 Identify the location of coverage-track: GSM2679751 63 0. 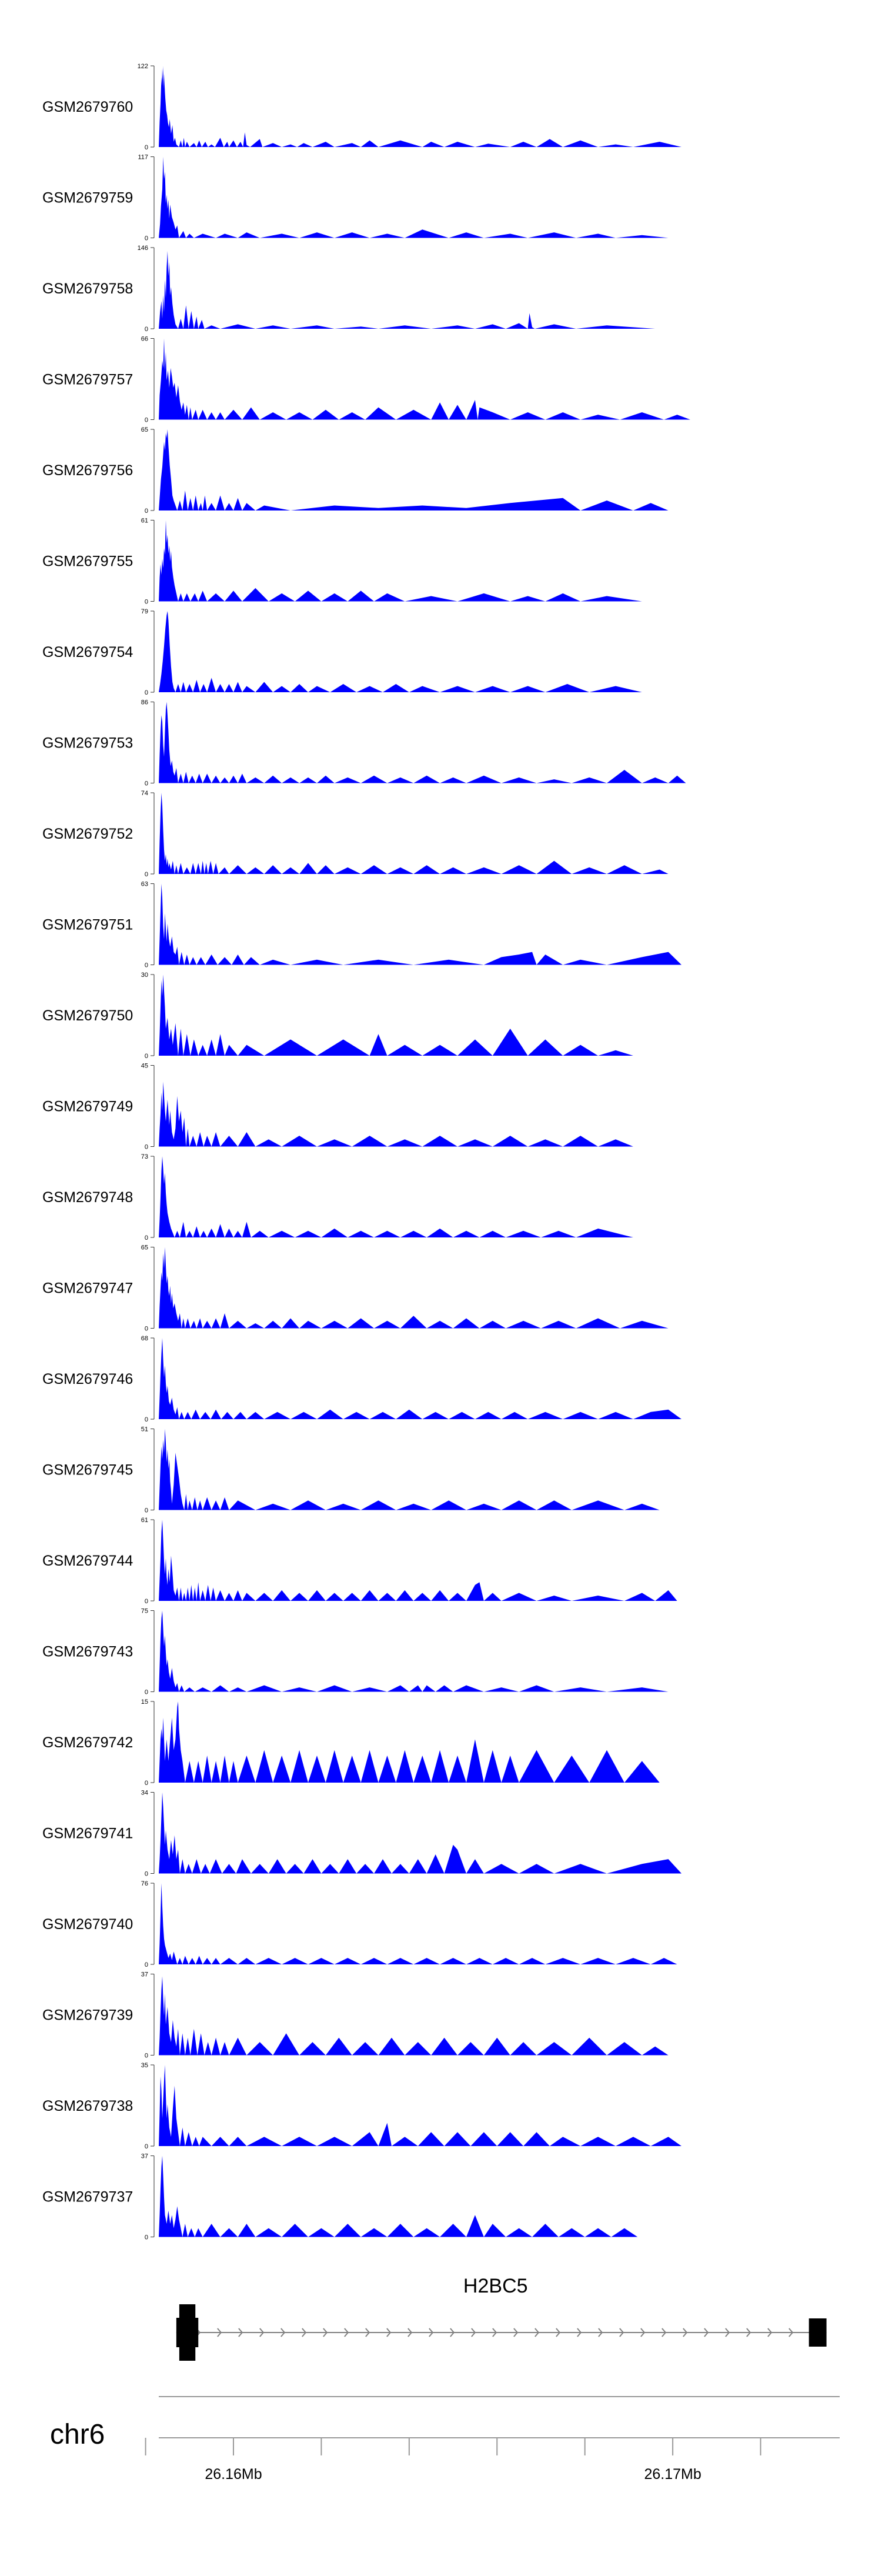
(361, 925).